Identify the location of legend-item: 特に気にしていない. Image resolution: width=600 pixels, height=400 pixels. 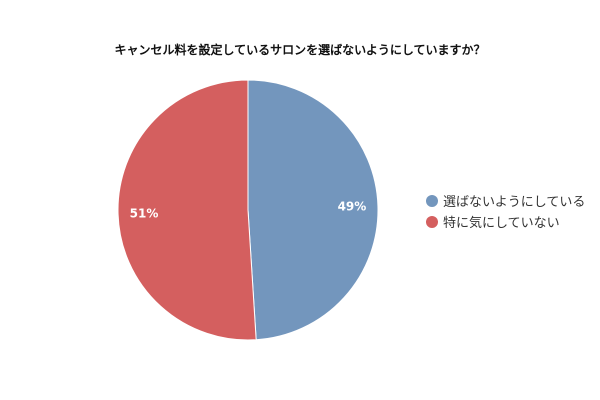
(505, 221).